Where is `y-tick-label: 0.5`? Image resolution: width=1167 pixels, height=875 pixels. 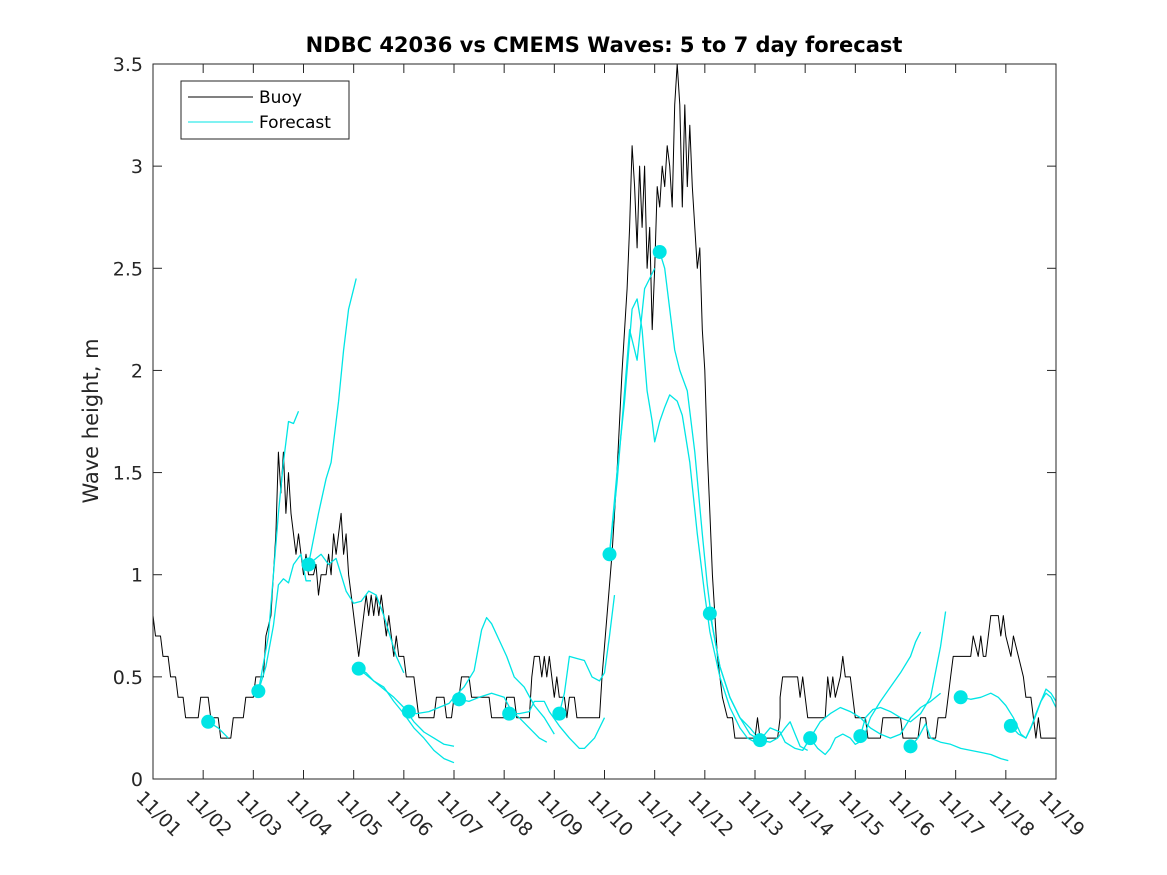
y-tick-label: 0.5 is located at coordinates (128, 678).